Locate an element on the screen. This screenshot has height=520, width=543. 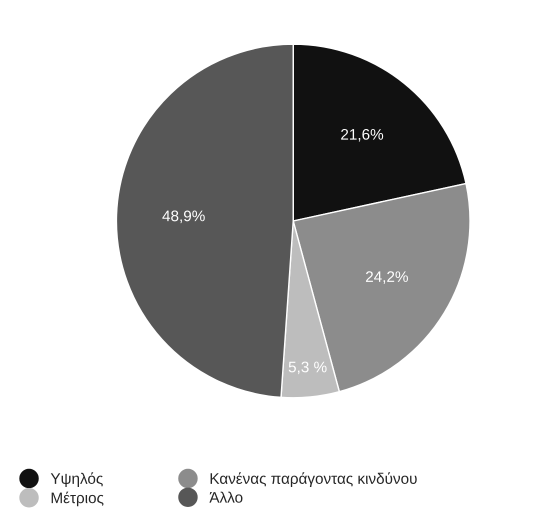
legend-label: Άλλο is located at coordinates (225, 497).